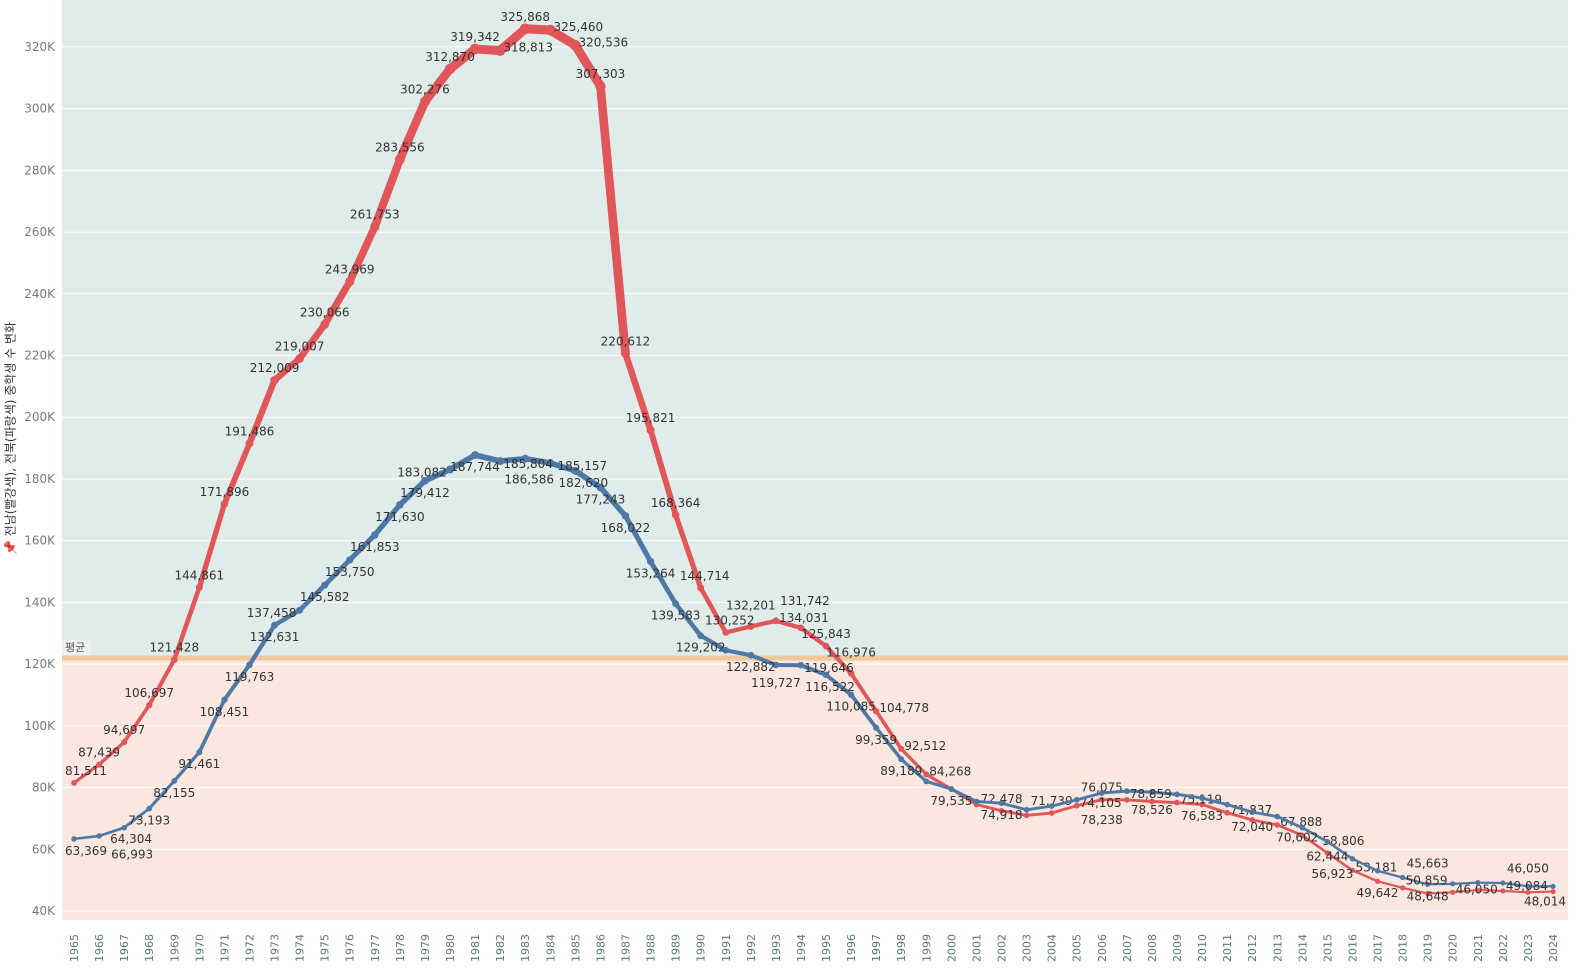 This screenshot has height=973, width=1592. Describe the element at coordinates (10, 546) in the screenshot. I see `pin-icon: 📌` at that location.